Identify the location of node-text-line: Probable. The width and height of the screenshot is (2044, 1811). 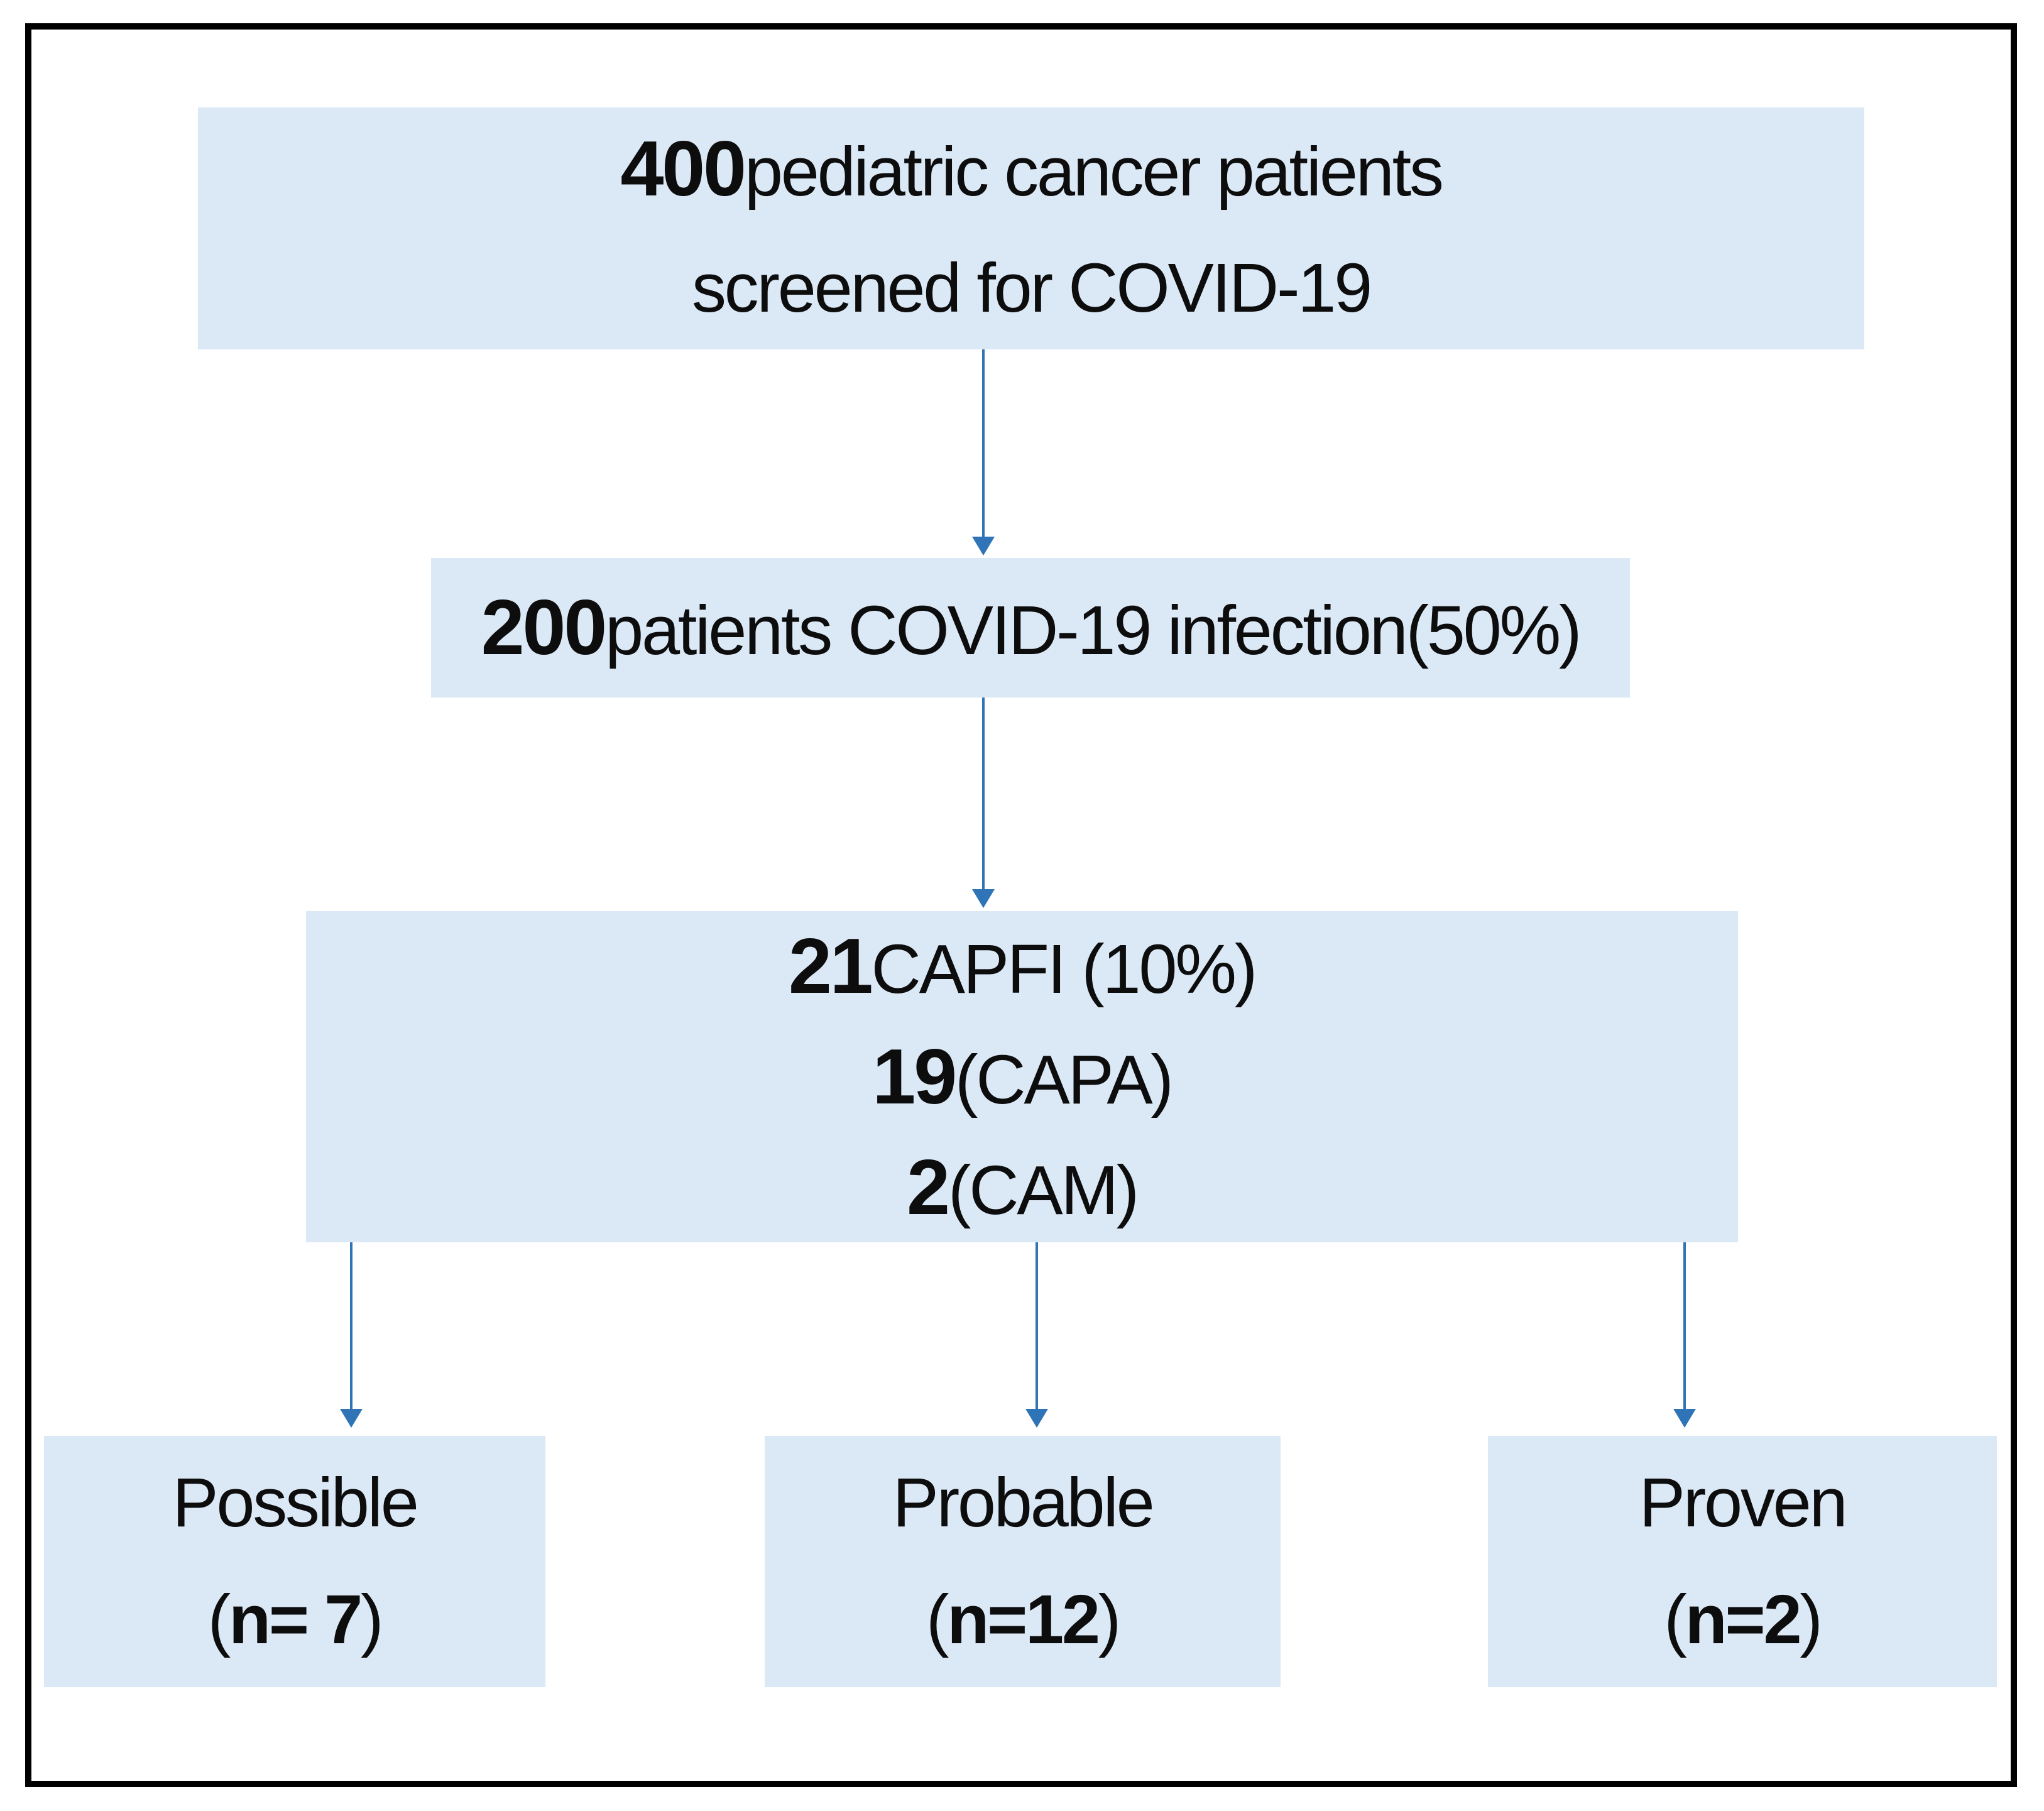
(1023, 1503).